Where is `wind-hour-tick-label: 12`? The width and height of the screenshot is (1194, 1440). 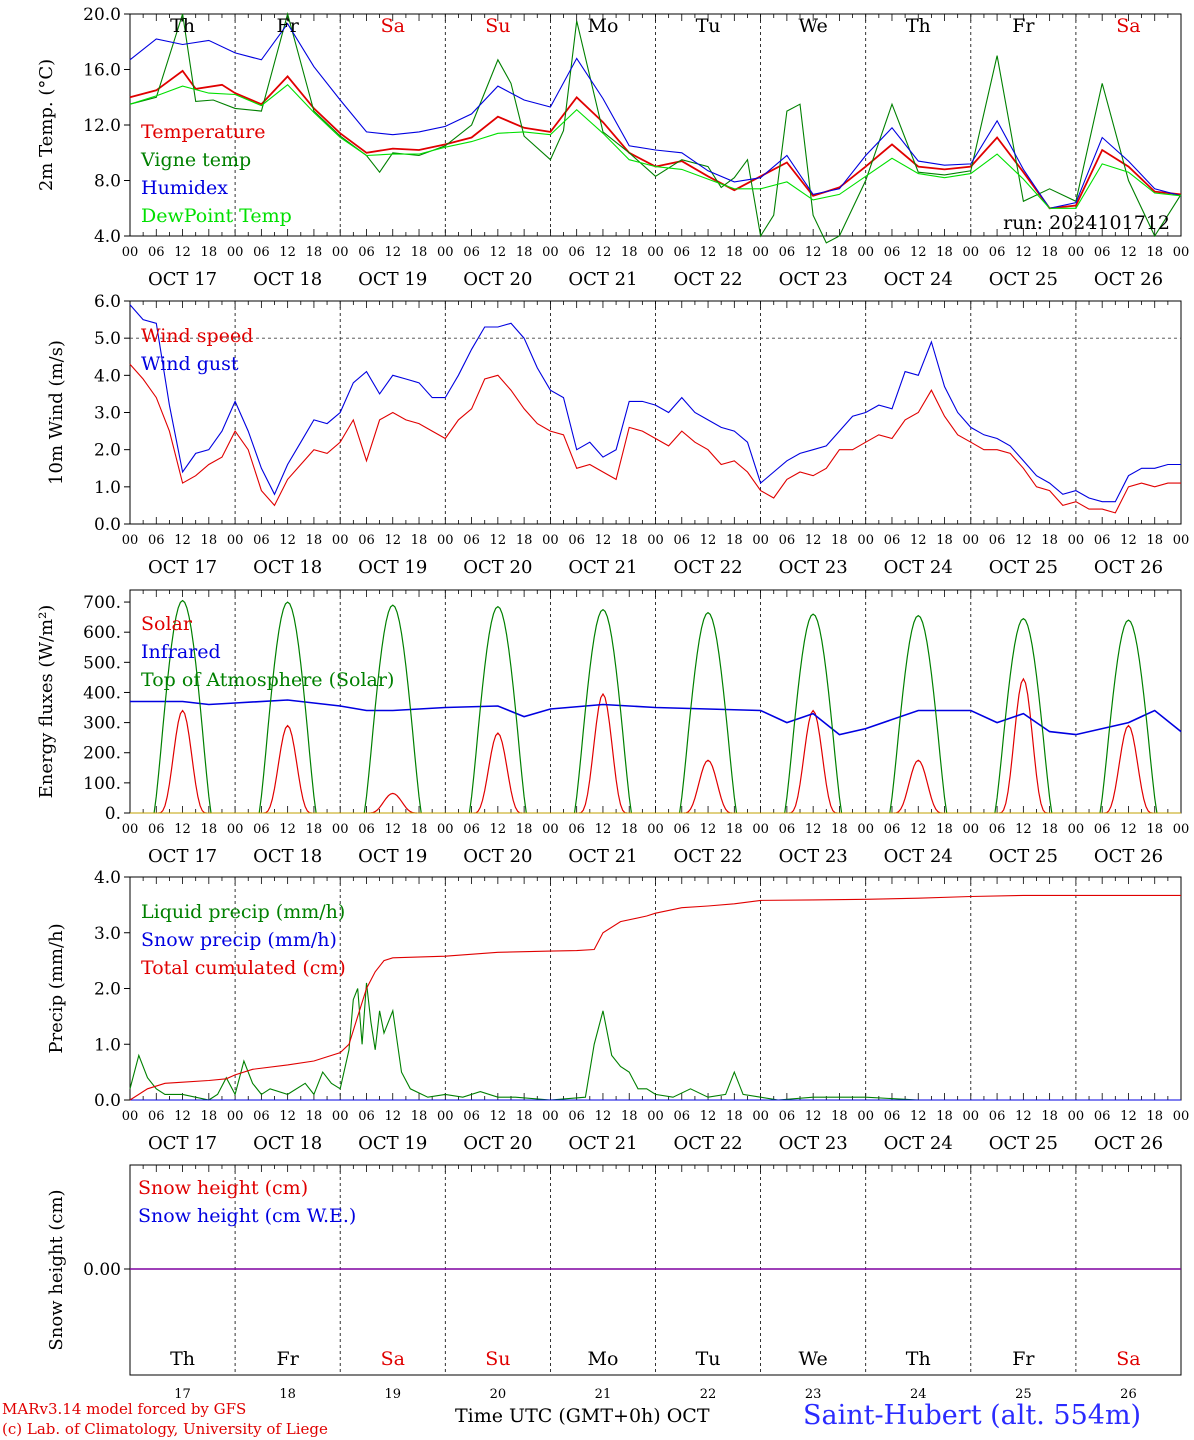
wind-hour-tick-label: 12 is located at coordinates (1128, 540).